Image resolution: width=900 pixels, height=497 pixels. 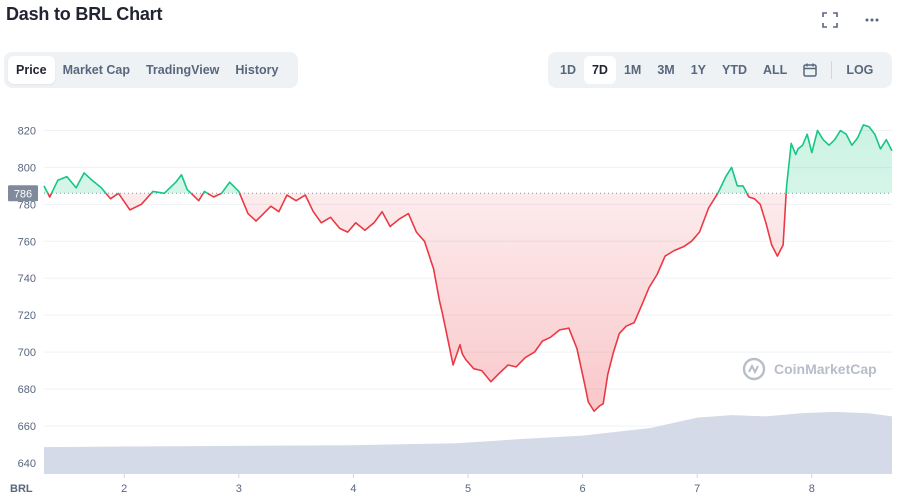 I want to click on y-tick-label: 740, so click(x=27, y=279).